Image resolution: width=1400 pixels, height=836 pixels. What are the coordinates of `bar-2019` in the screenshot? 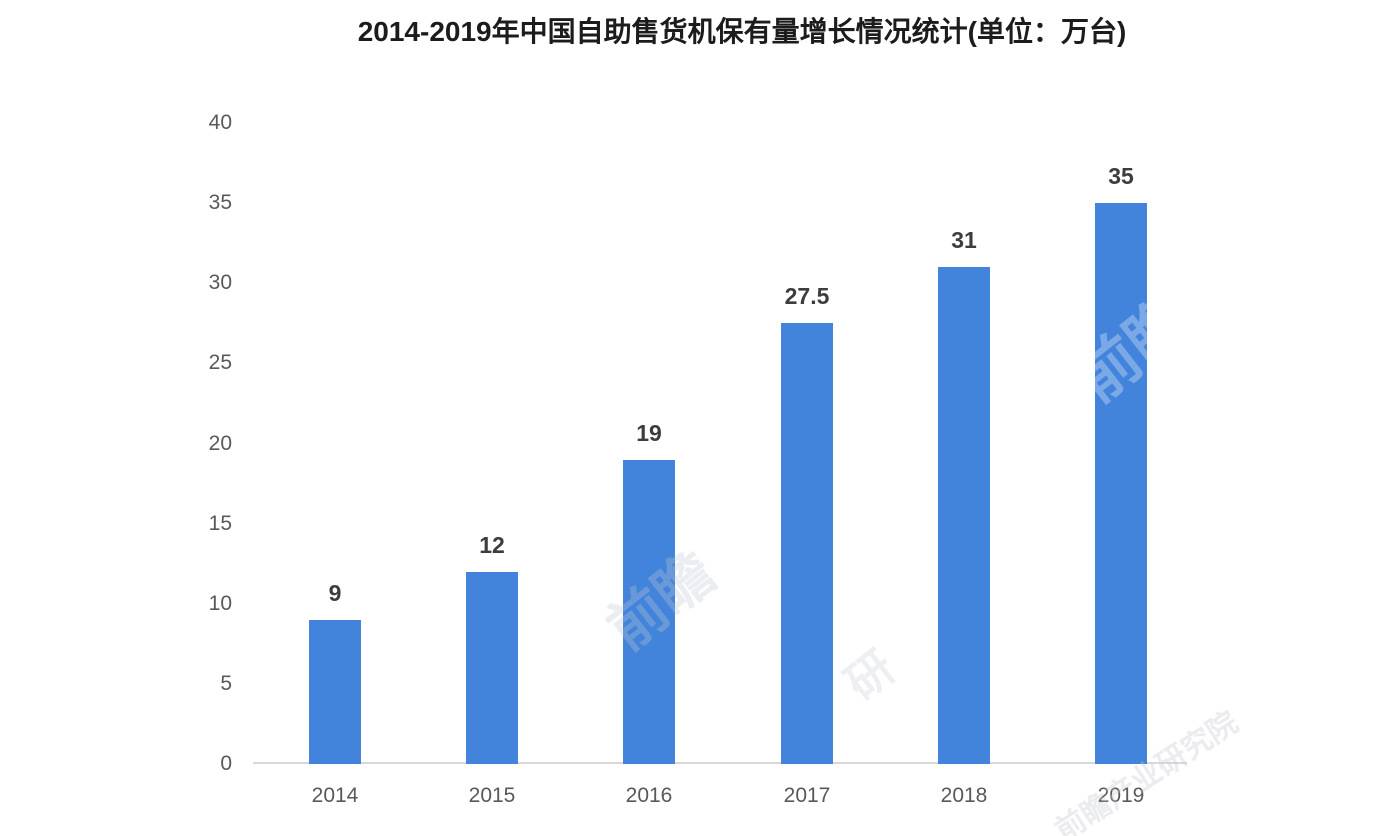 It's located at (1121, 483).